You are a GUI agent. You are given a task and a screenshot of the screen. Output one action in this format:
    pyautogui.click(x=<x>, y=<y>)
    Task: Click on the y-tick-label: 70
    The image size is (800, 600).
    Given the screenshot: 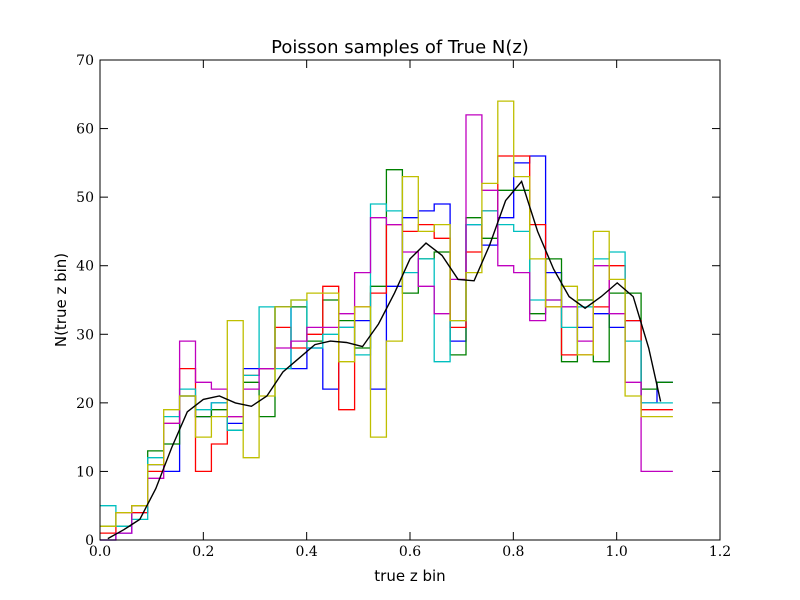 What is the action you would take?
    pyautogui.click(x=85, y=61)
    